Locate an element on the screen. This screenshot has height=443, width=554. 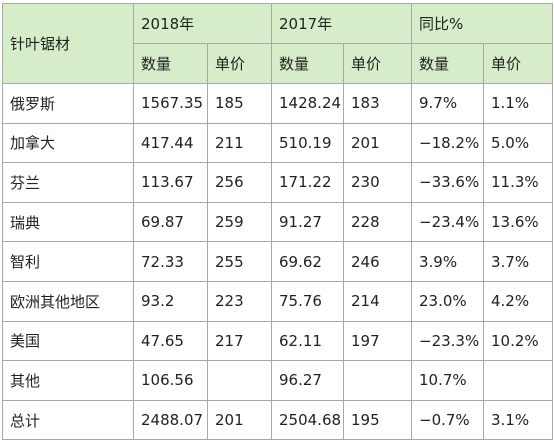
table-cell: 69.87 is located at coordinates (170, 222).